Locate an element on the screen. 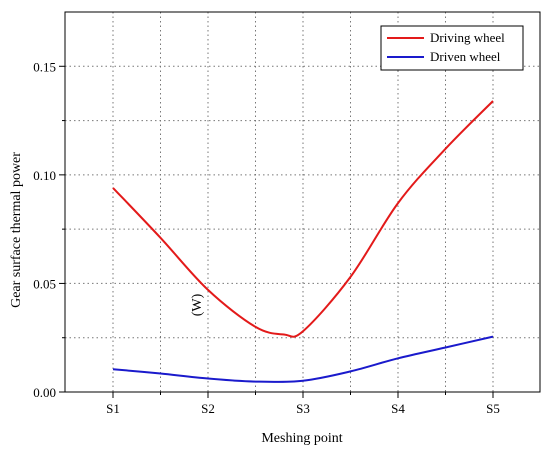 Image resolution: width=550 pixels, height=451 pixels. y-tick-label: 0.15 is located at coordinates (44, 66).